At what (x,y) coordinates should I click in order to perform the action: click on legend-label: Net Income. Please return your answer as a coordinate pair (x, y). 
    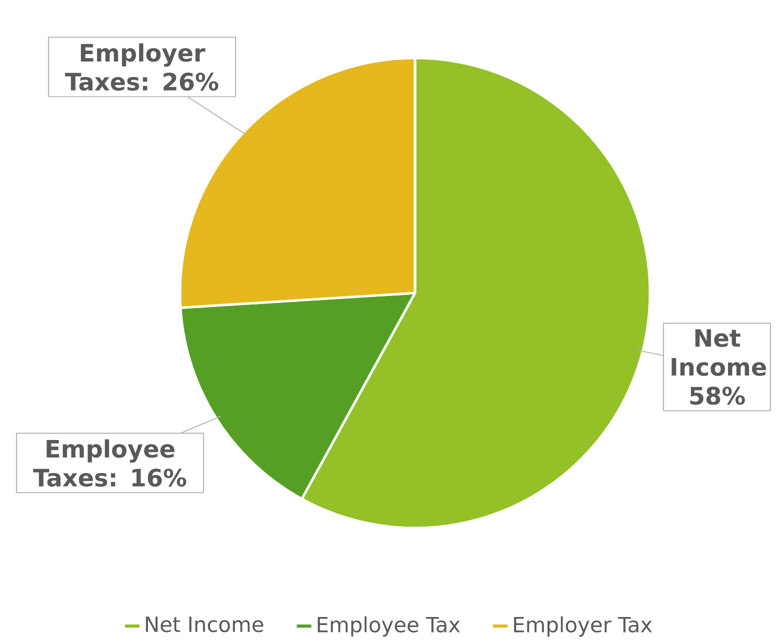
    Looking at the image, I should click on (205, 624).